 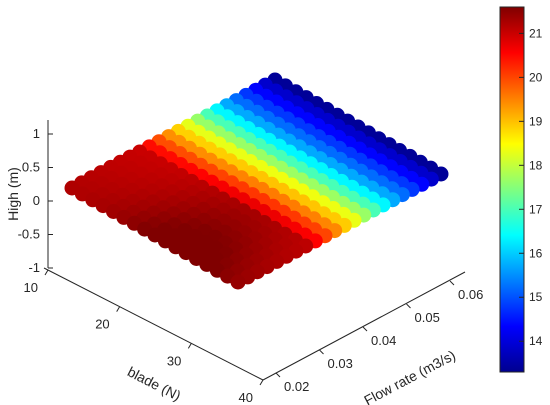 I want to click on colorbar-ticks: 21 20 19 18 17 16 15 14, so click(x=531, y=187).